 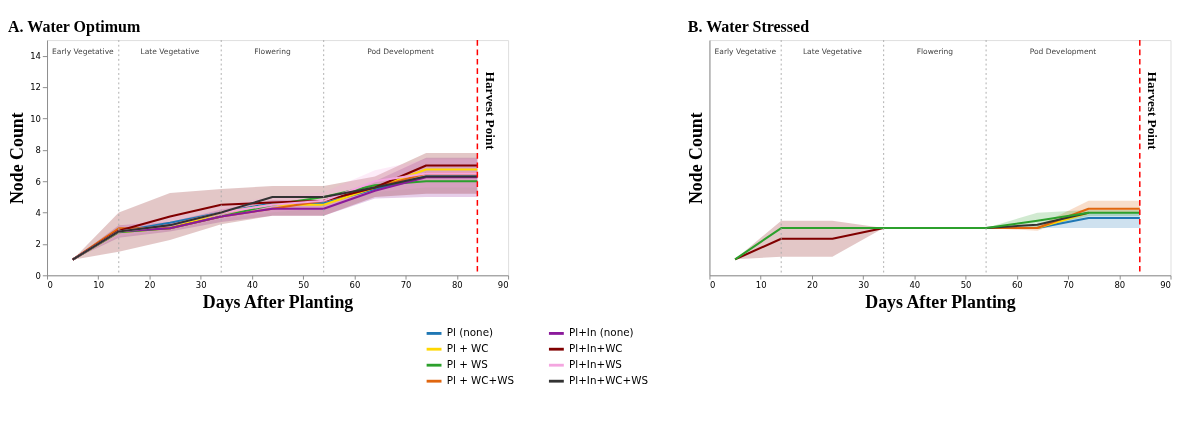 What do you see at coordinates (609, 380) in the screenshot?
I see `legend-label: Pl+In+WC+WS` at bounding box center [609, 380].